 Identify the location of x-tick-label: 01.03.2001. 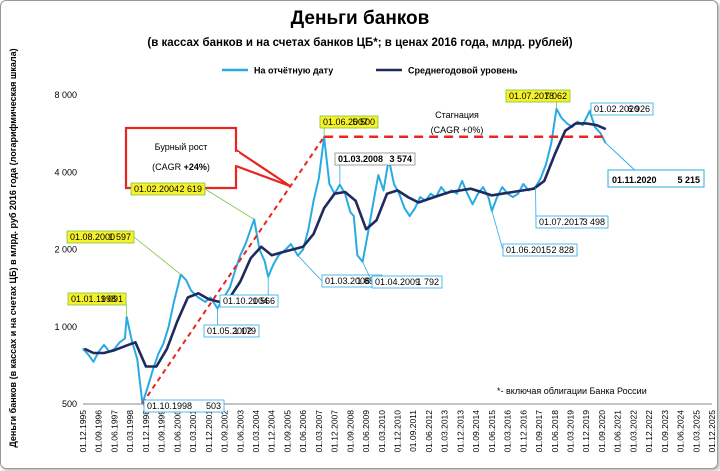
(193, 431).